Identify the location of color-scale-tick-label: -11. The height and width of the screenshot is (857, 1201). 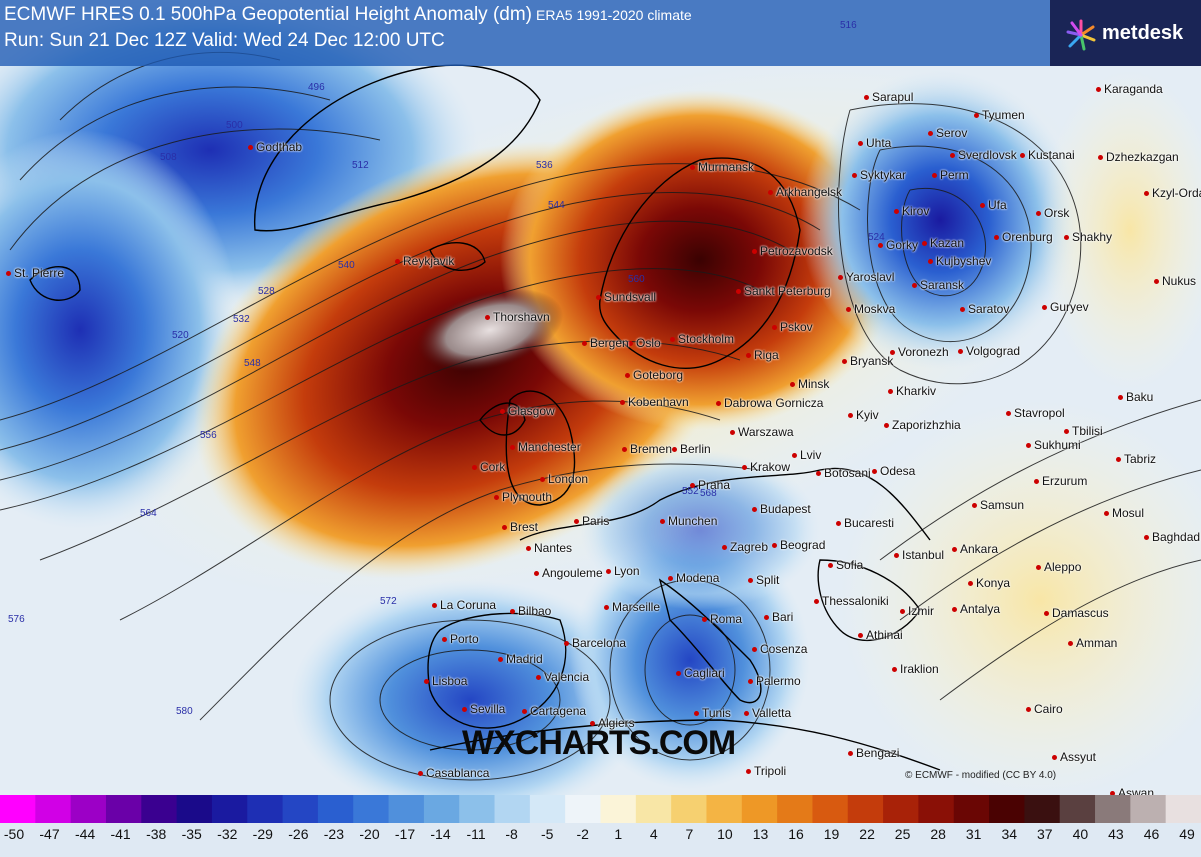
(476, 834).